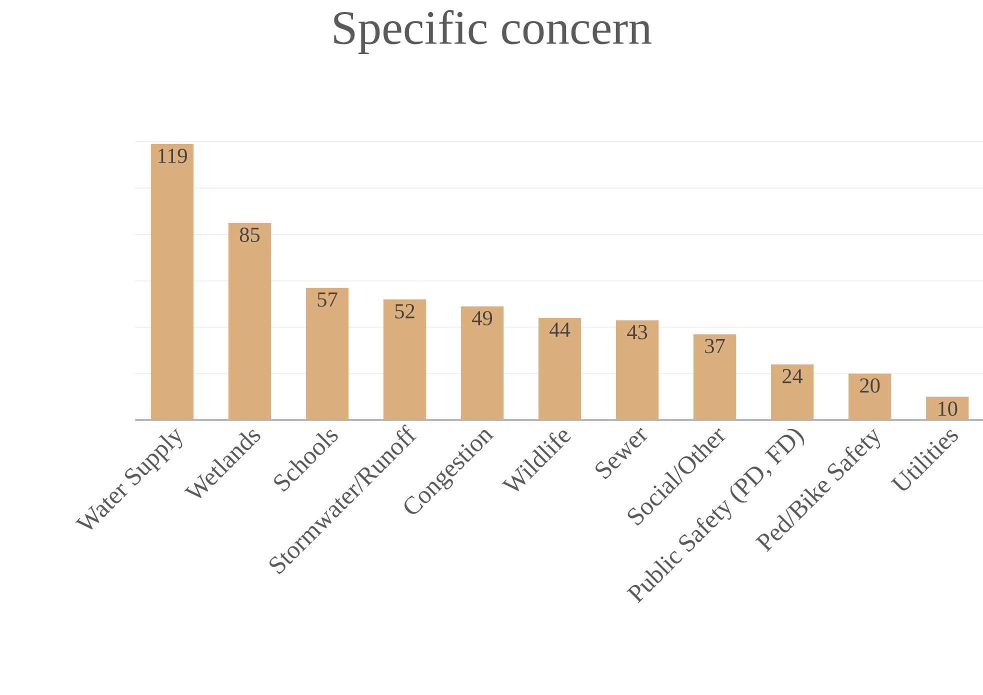  Describe the element at coordinates (404, 311) in the screenshot. I see `data-label: 52` at that location.